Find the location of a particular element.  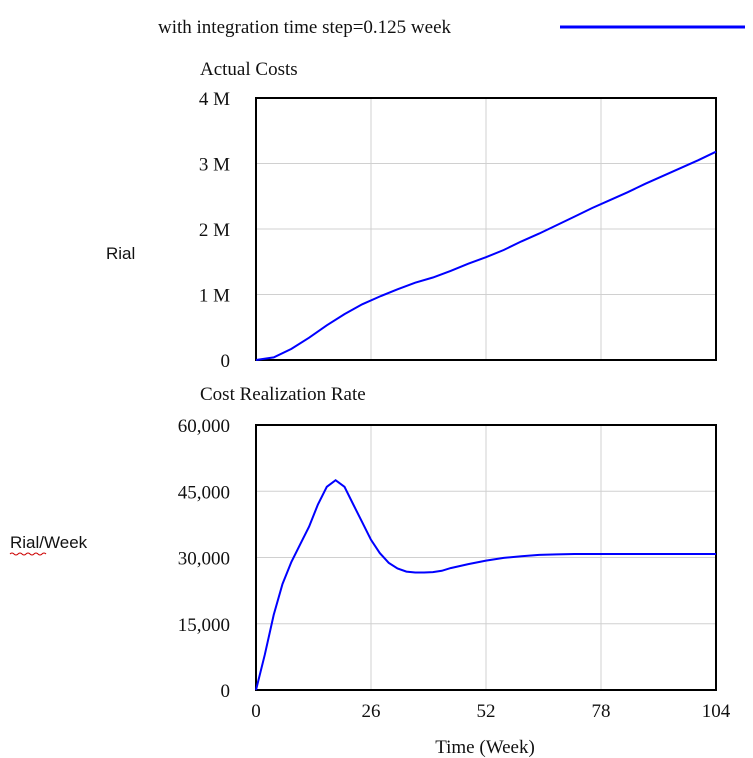

y-tick-label: 1 M is located at coordinates (214, 296).